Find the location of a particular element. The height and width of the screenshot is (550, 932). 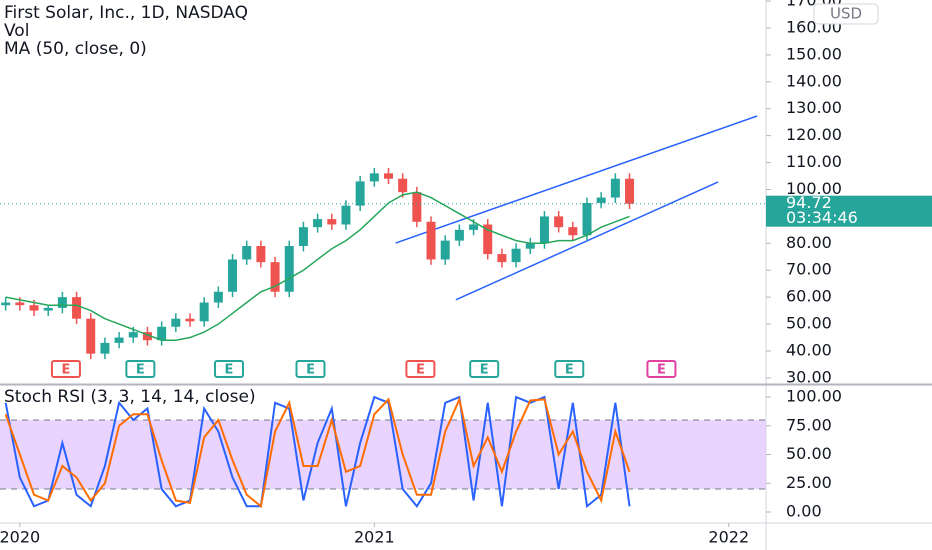

y-tick-label: 40.00 is located at coordinates (809, 349).